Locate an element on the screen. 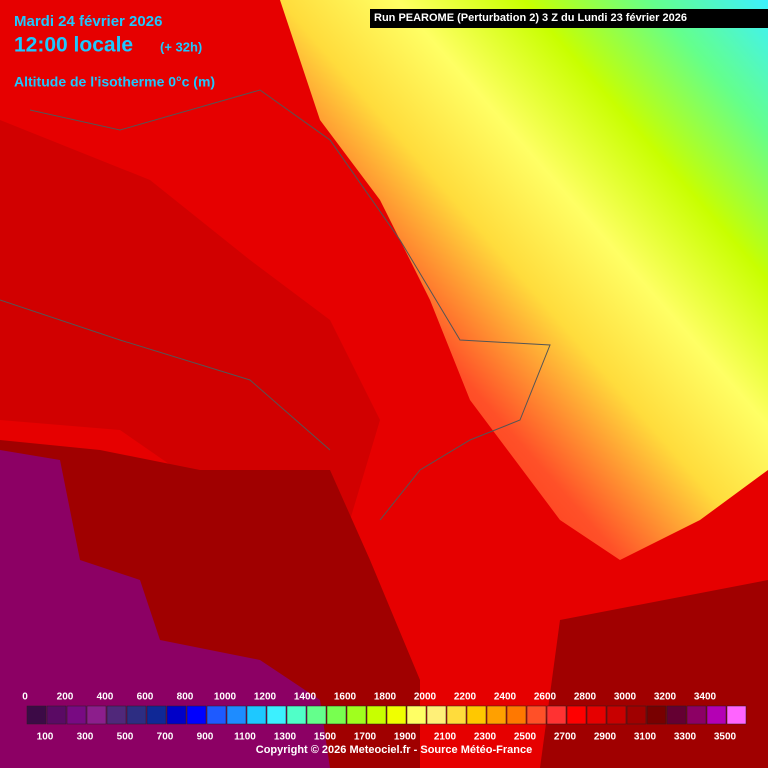  legend-label: 2400 is located at coordinates (505, 697).